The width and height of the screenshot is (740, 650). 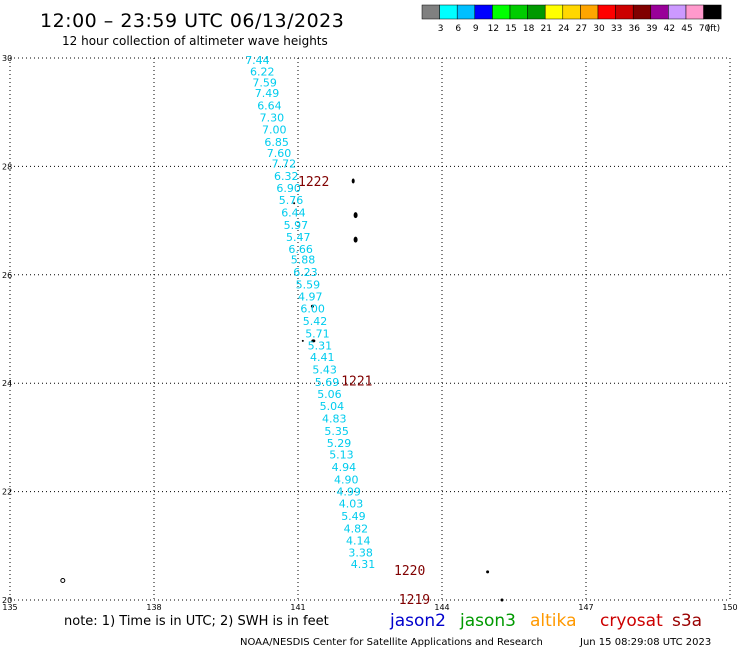 What do you see at coordinates (581, 29) in the screenshot?
I see `legend-label: 27` at bounding box center [581, 29].